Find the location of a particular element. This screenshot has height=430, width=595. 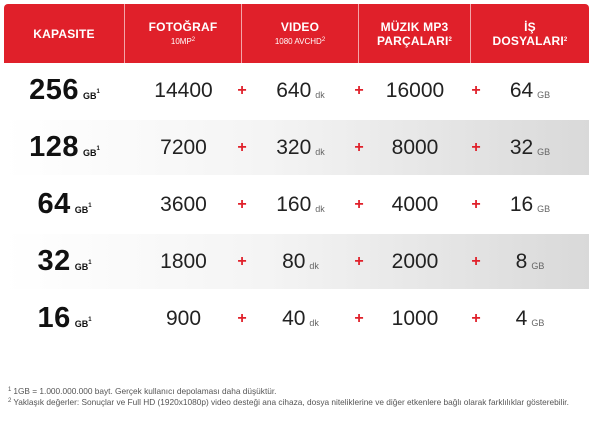

docs-cell: 64 GB is located at coordinates (530, 90).